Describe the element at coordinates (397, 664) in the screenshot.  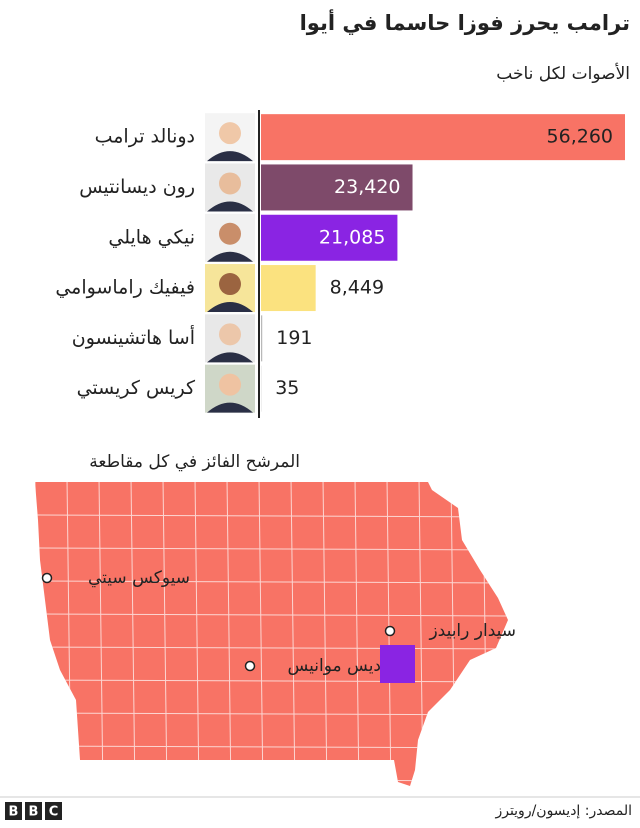
I see `haley-county` at that location.